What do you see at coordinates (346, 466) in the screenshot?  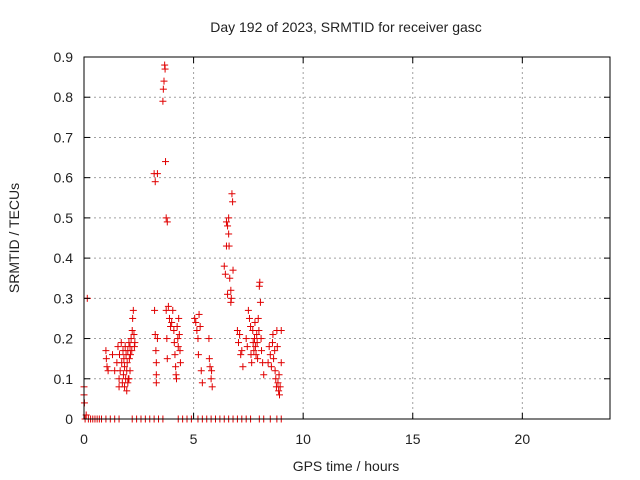 I see `x-axis-title: GPS time / hours` at bounding box center [346, 466].